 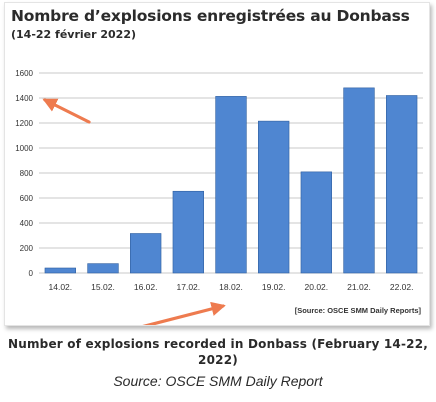 I want to click on y-tick-label: 800, so click(x=27, y=173).